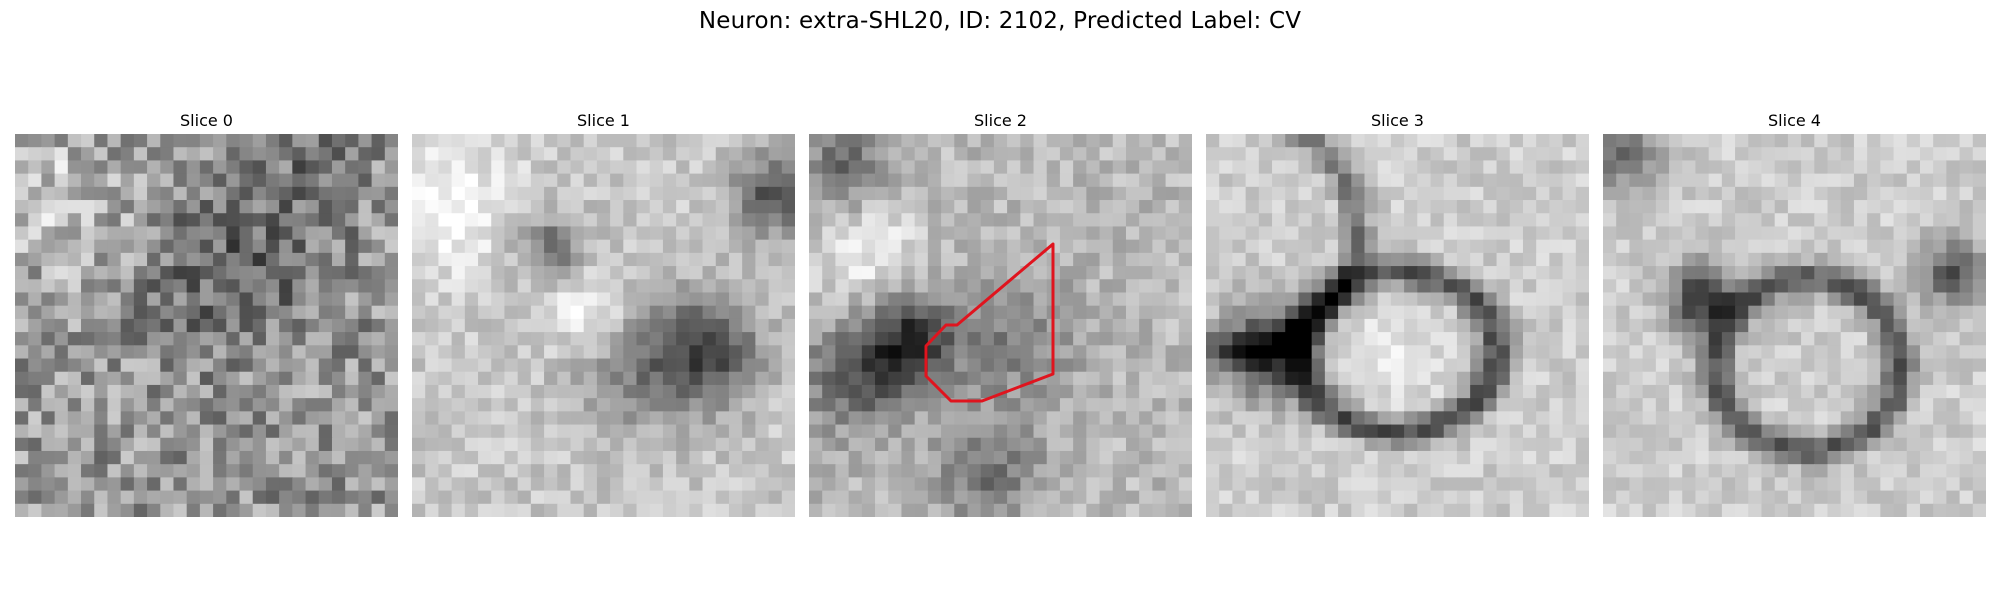 The width and height of the screenshot is (2000, 600). I want to click on slice-panel-2: Slice 2, so click(1000, 313).